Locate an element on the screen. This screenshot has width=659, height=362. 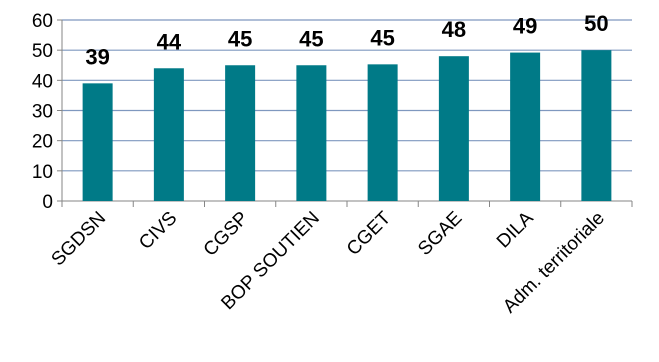
y-tick-label: 30 is located at coordinates (42, 112).